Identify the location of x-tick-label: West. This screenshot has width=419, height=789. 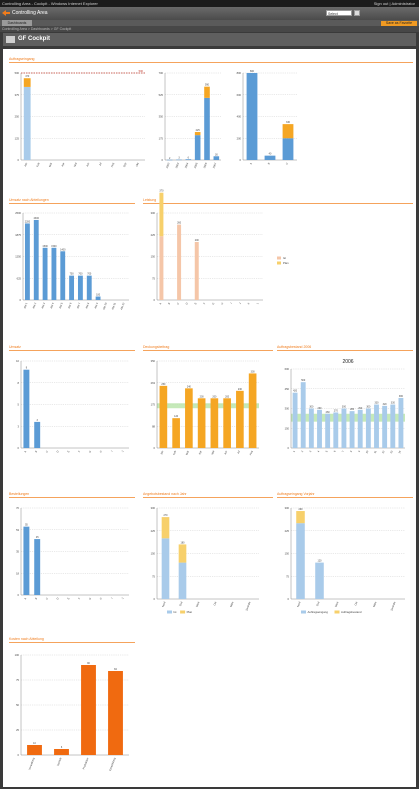
(337, 604).